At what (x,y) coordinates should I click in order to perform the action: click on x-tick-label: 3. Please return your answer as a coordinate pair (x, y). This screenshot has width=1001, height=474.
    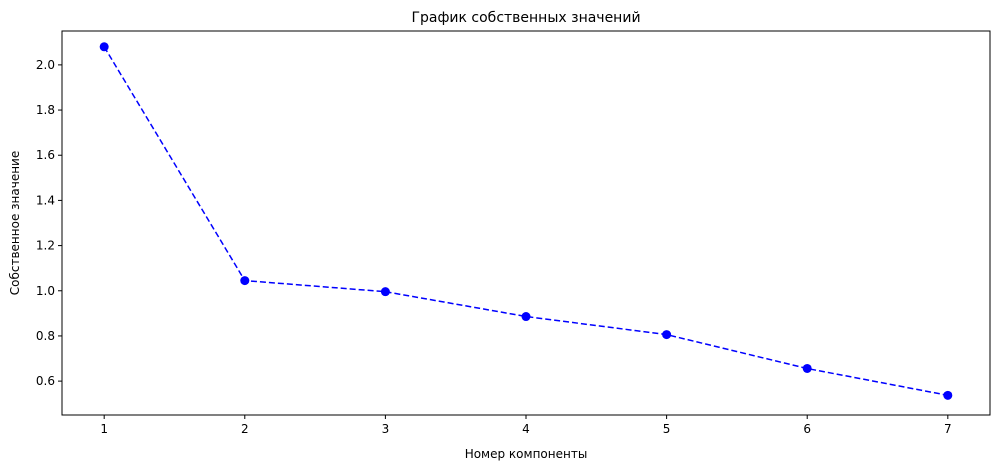
    Looking at the image, I should click on (386, 429).